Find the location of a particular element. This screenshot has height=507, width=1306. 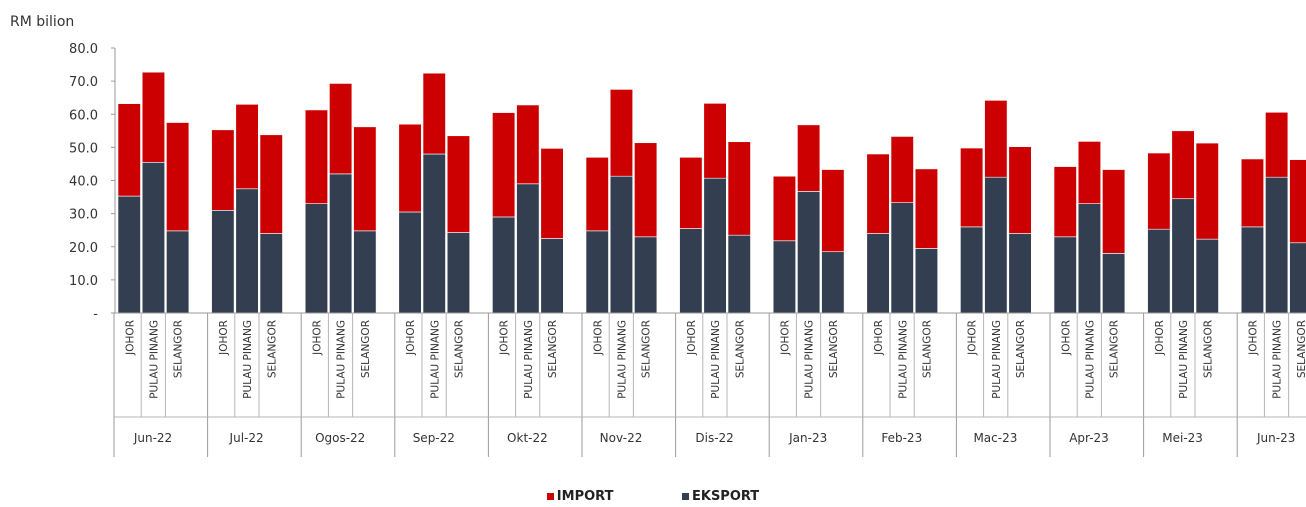

month-label: Jul-22 is located at coordinates (246, 438).